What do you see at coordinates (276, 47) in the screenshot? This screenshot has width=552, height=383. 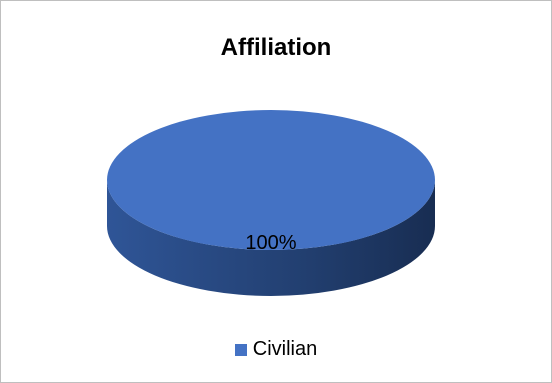 I see `chart-title: Affiliation` at bounding box center [276, 47].